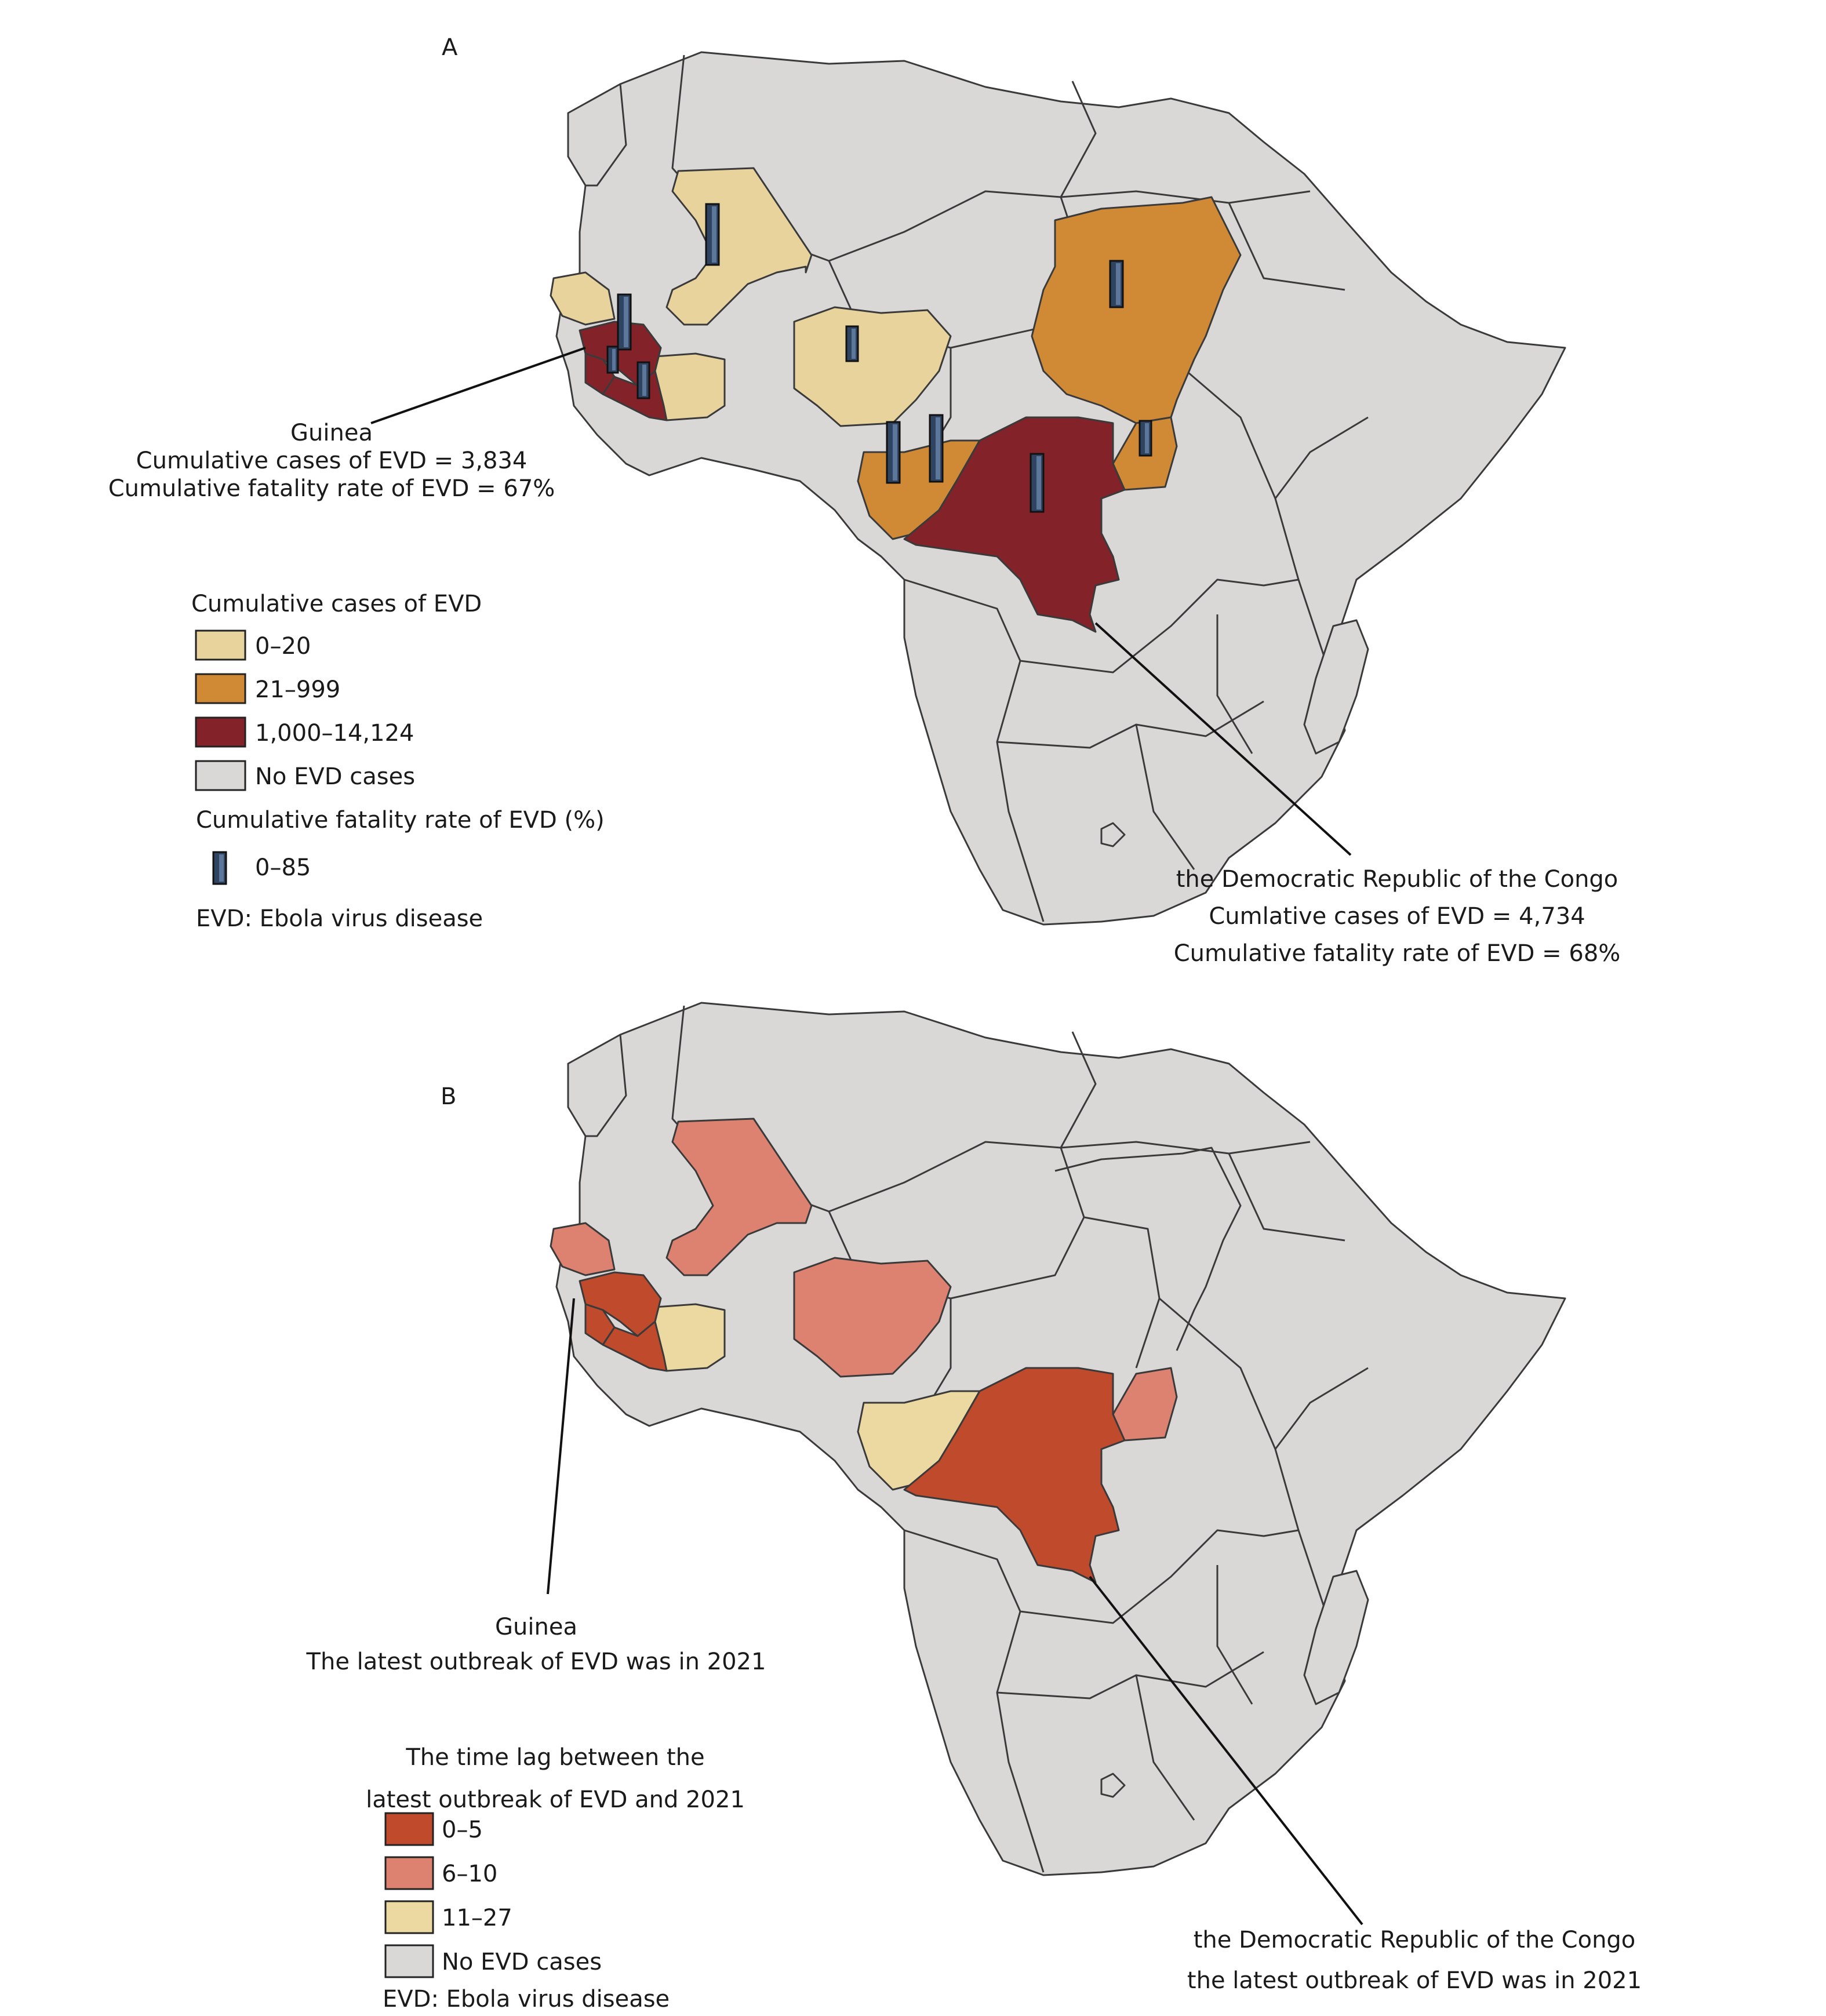 This screenshot has height=2016, width=1826. I want to click on fatality-bar-congo, so click(936, 449).